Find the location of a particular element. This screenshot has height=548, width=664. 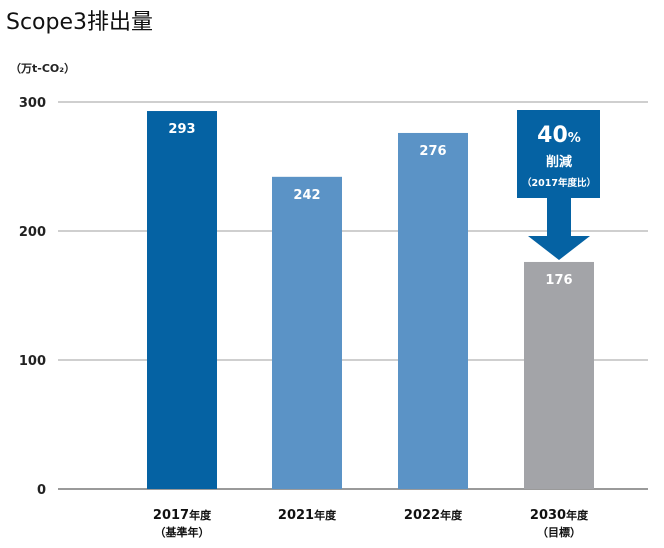

x-tick-label: 2030年度 is located at coordinates (559, 515).